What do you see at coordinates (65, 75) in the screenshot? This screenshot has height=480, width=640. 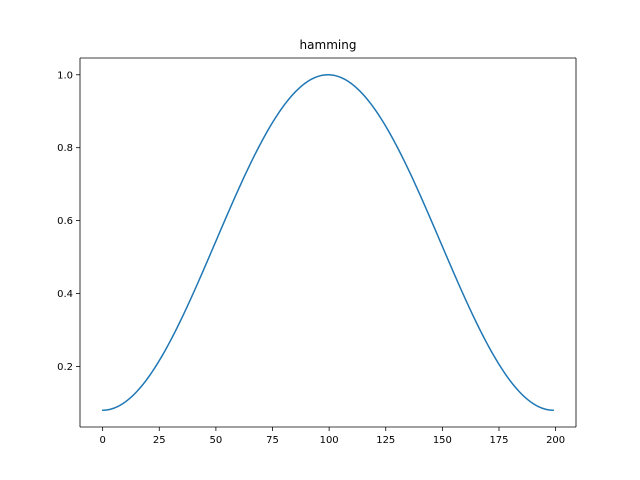 I see `y-tick-label: 1.0` at bounding box center [65, 75].